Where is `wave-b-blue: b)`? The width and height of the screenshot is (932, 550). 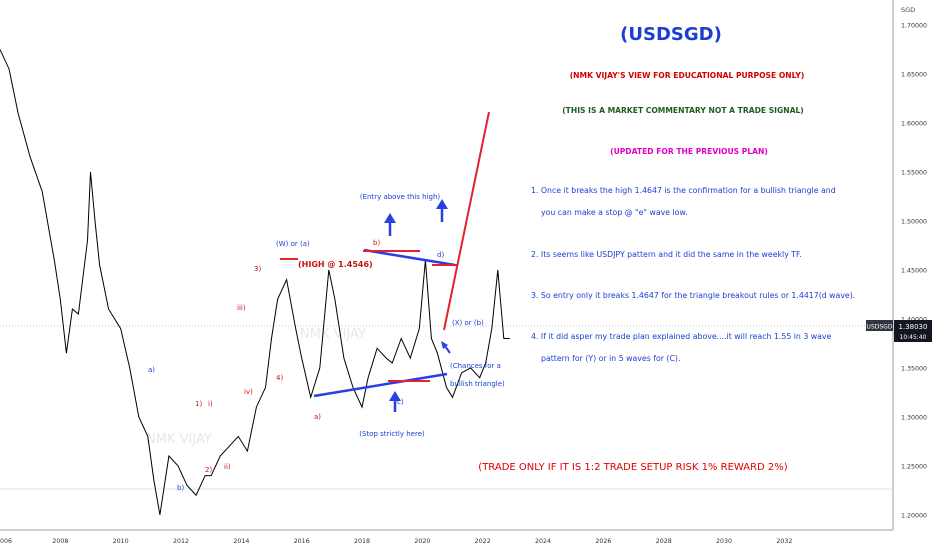
wave-b-blue: b) is located at coordinates (180, 488).